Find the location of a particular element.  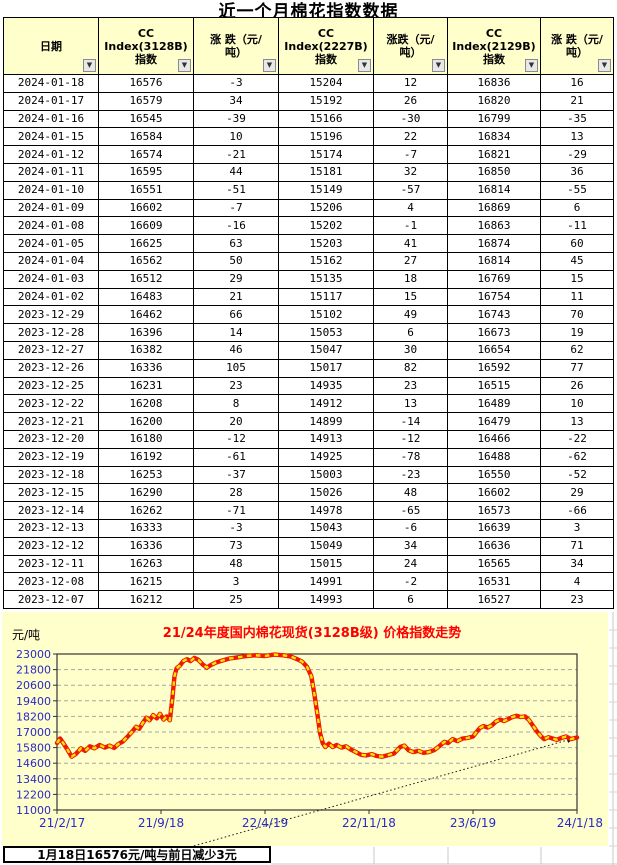

date-cell: 2024-01-09 is located at coordinates (51, 208).